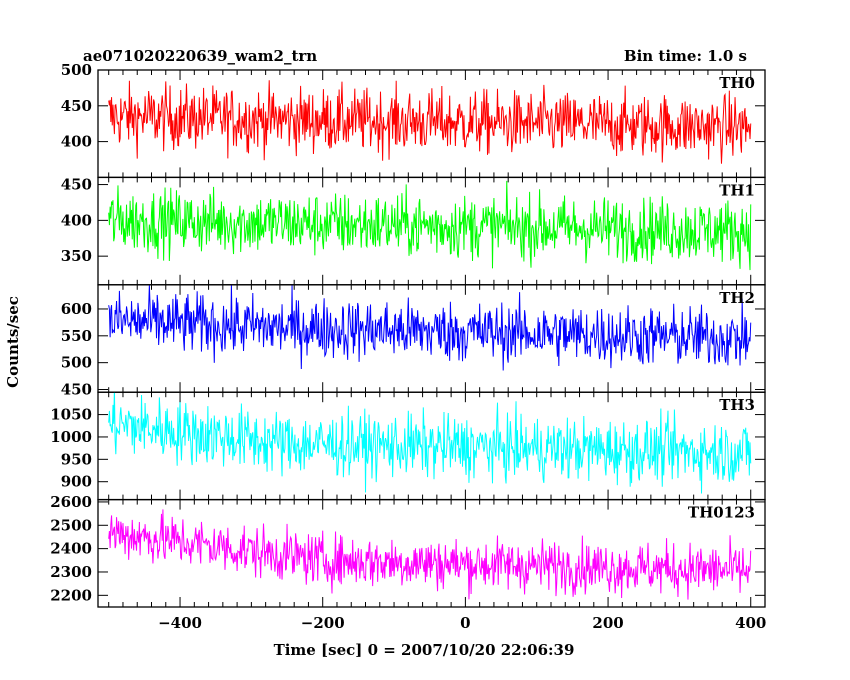 Image resolution: width=850 pixels, height=680 pixels. I want to click on y-axis-label: Counts/sec, so click(13, 342).